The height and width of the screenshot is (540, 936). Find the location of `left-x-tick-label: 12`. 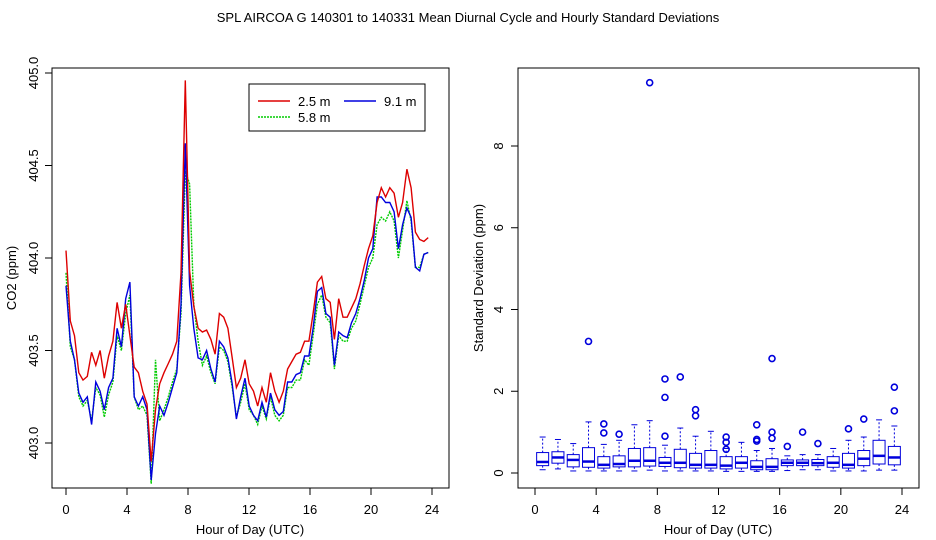

left-x-tick-label: 12 is located at coordinates (249, 509).